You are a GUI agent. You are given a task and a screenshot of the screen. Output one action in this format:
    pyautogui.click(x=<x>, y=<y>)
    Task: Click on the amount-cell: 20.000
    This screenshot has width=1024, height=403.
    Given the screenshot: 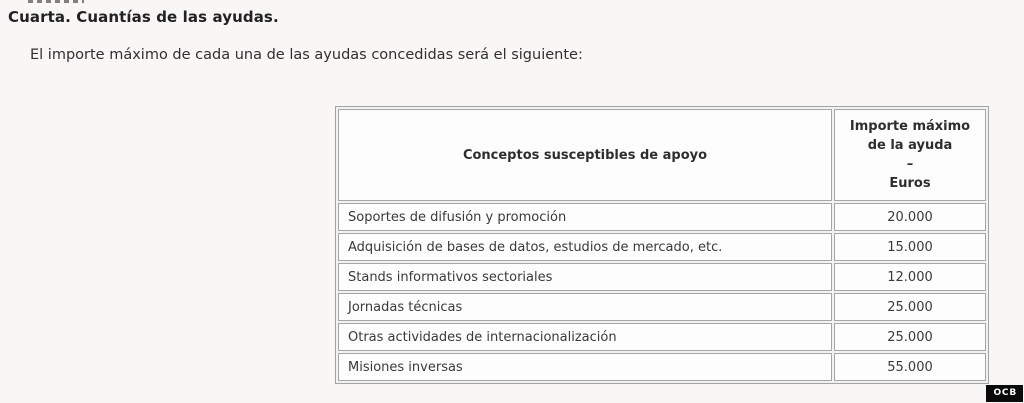 What is the action you would take?
    pyautogui.click(x=910, y=217)
    